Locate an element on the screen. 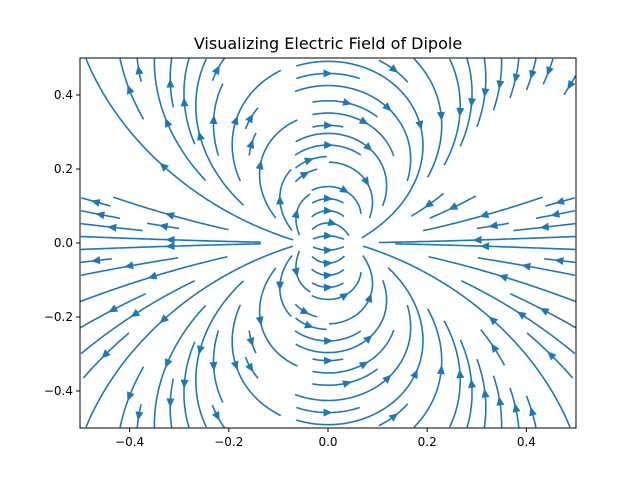  y-tick-label: −0.4 is located at coordinates (58, 391).